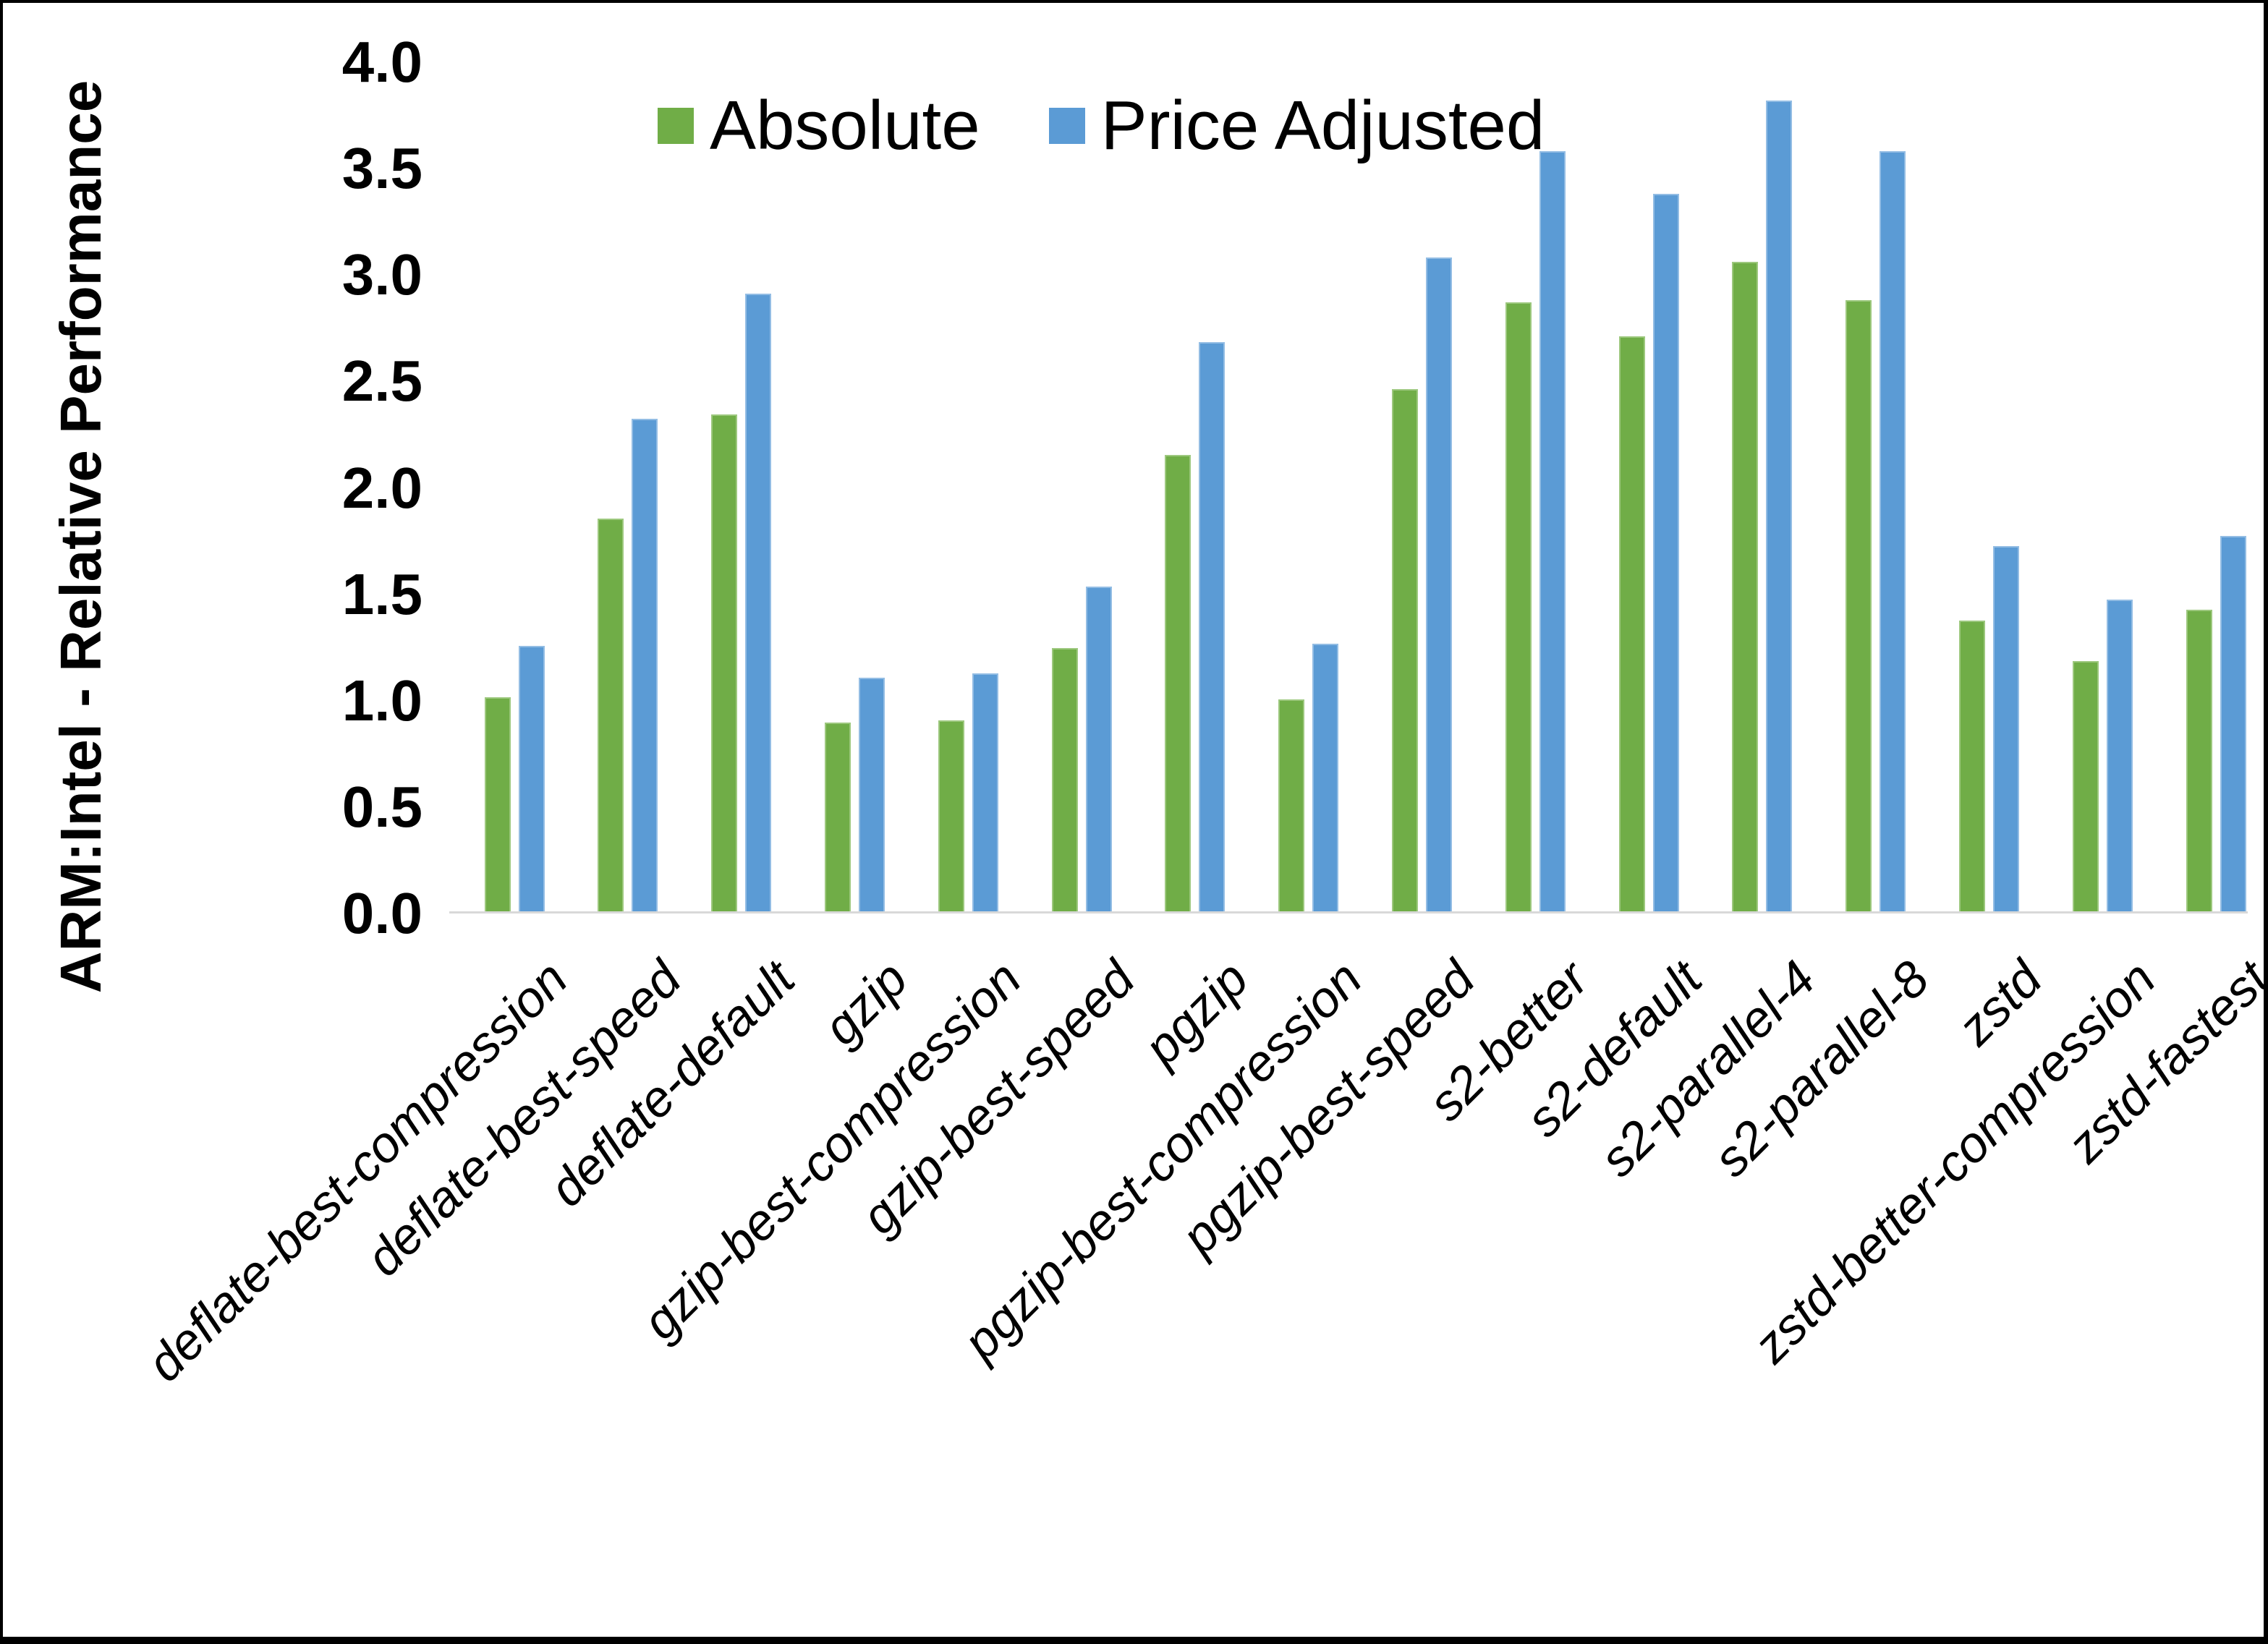  I want to click on y-tick-label-1.0: 1.0, so click(381, 700).